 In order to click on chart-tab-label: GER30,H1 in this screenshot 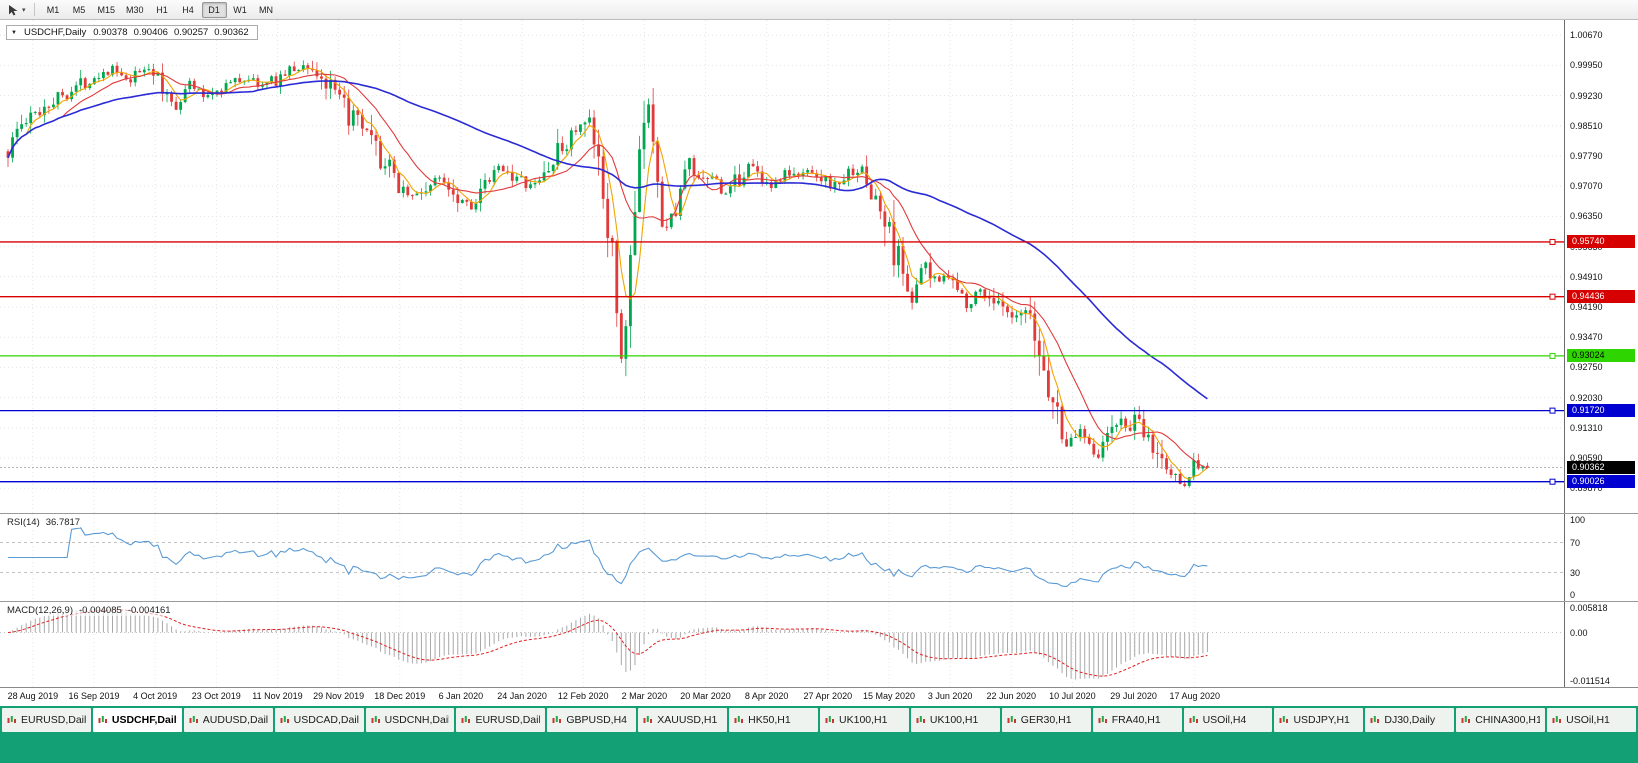, I will do `click(1046, 720)`.